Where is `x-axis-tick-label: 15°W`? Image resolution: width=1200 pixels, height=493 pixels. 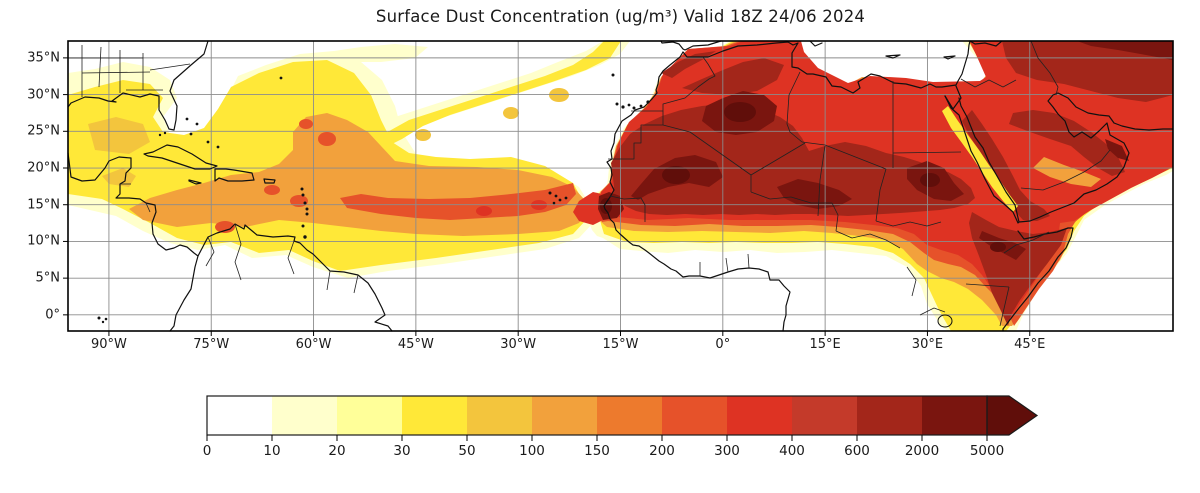 x-axis-tick-label: 15°W is located at coordinates (620, 344).